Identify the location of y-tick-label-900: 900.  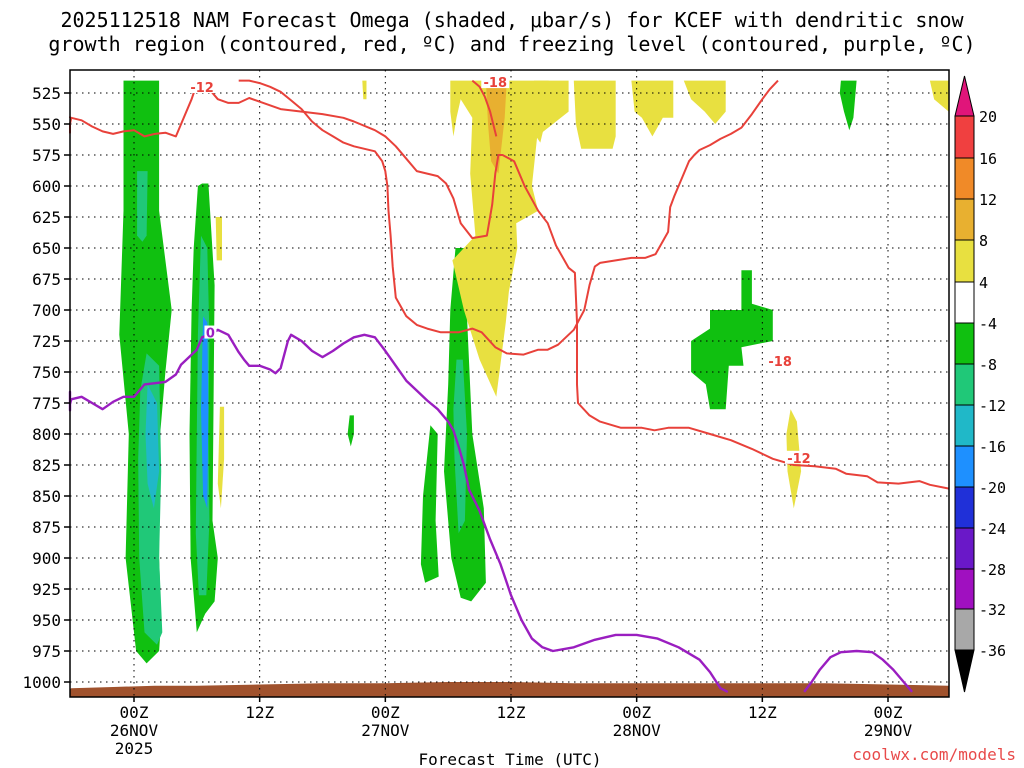
(46, 558).